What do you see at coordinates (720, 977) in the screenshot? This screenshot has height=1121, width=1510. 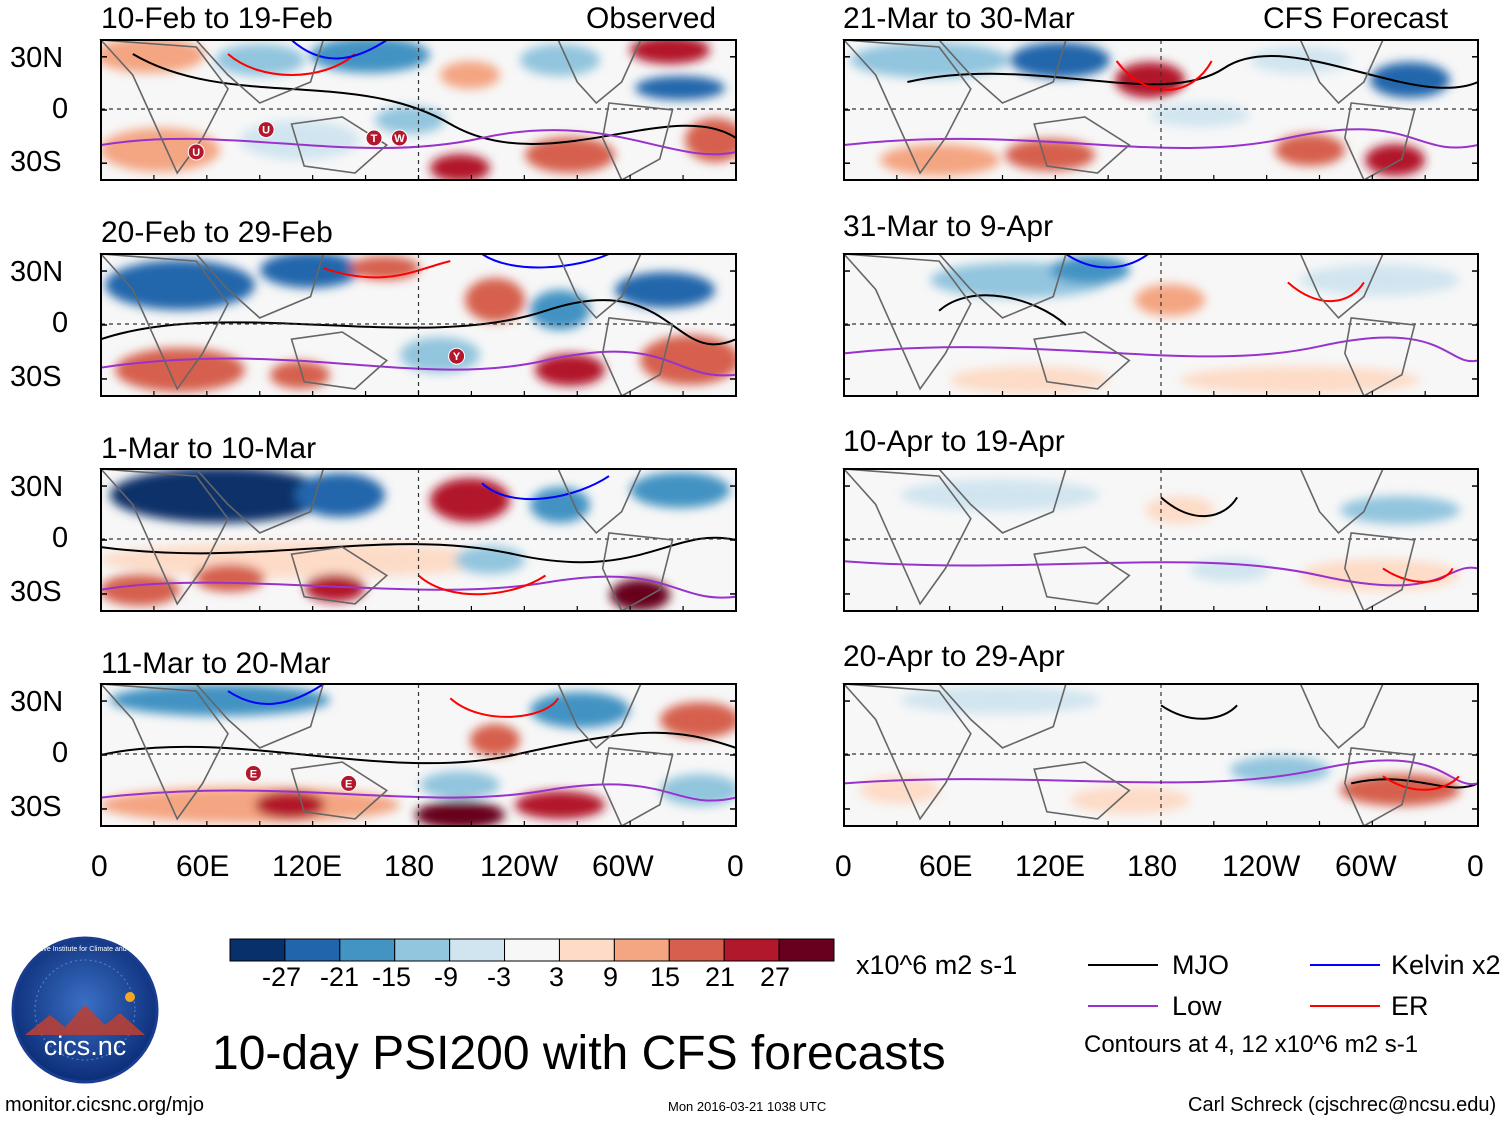 I see `colorbar-label: 21` at bounding box center [720, 977].